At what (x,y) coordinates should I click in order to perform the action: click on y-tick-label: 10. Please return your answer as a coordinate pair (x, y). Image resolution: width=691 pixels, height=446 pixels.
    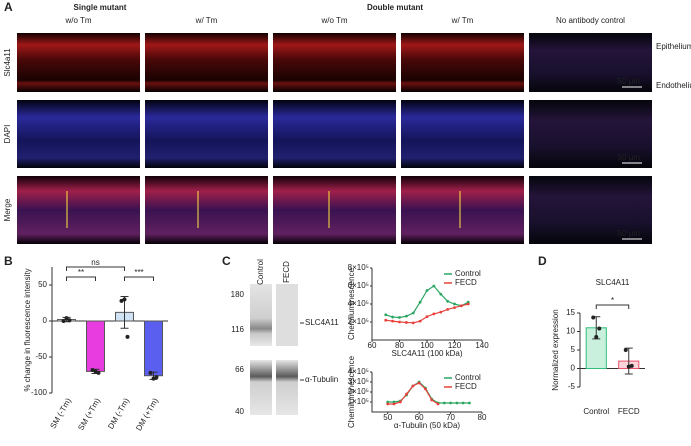
    Looking at the image, I should click on (570, 331).